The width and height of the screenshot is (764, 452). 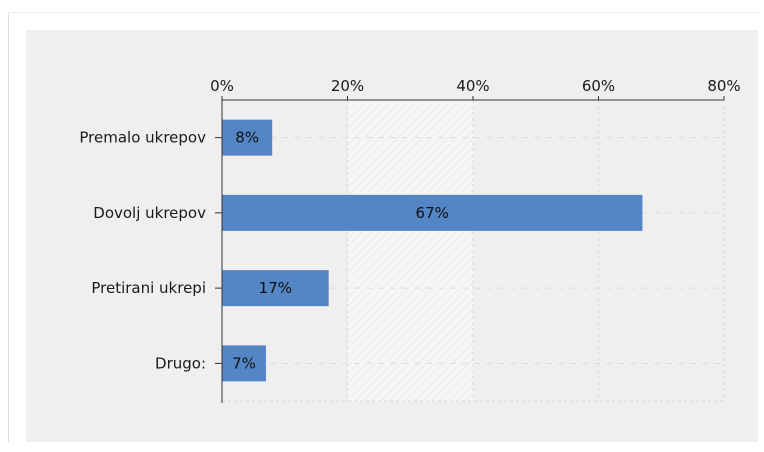 I want to click on x-tick-label-1: 20%, so click(x=347, y=86).